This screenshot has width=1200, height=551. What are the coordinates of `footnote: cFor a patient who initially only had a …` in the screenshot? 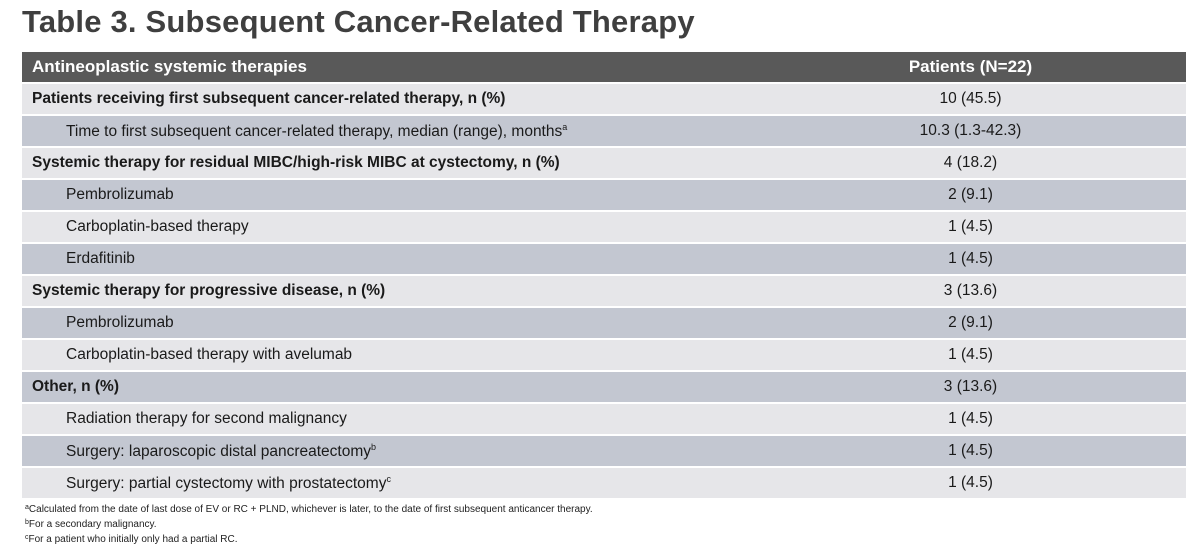 It's located at (309, 538).